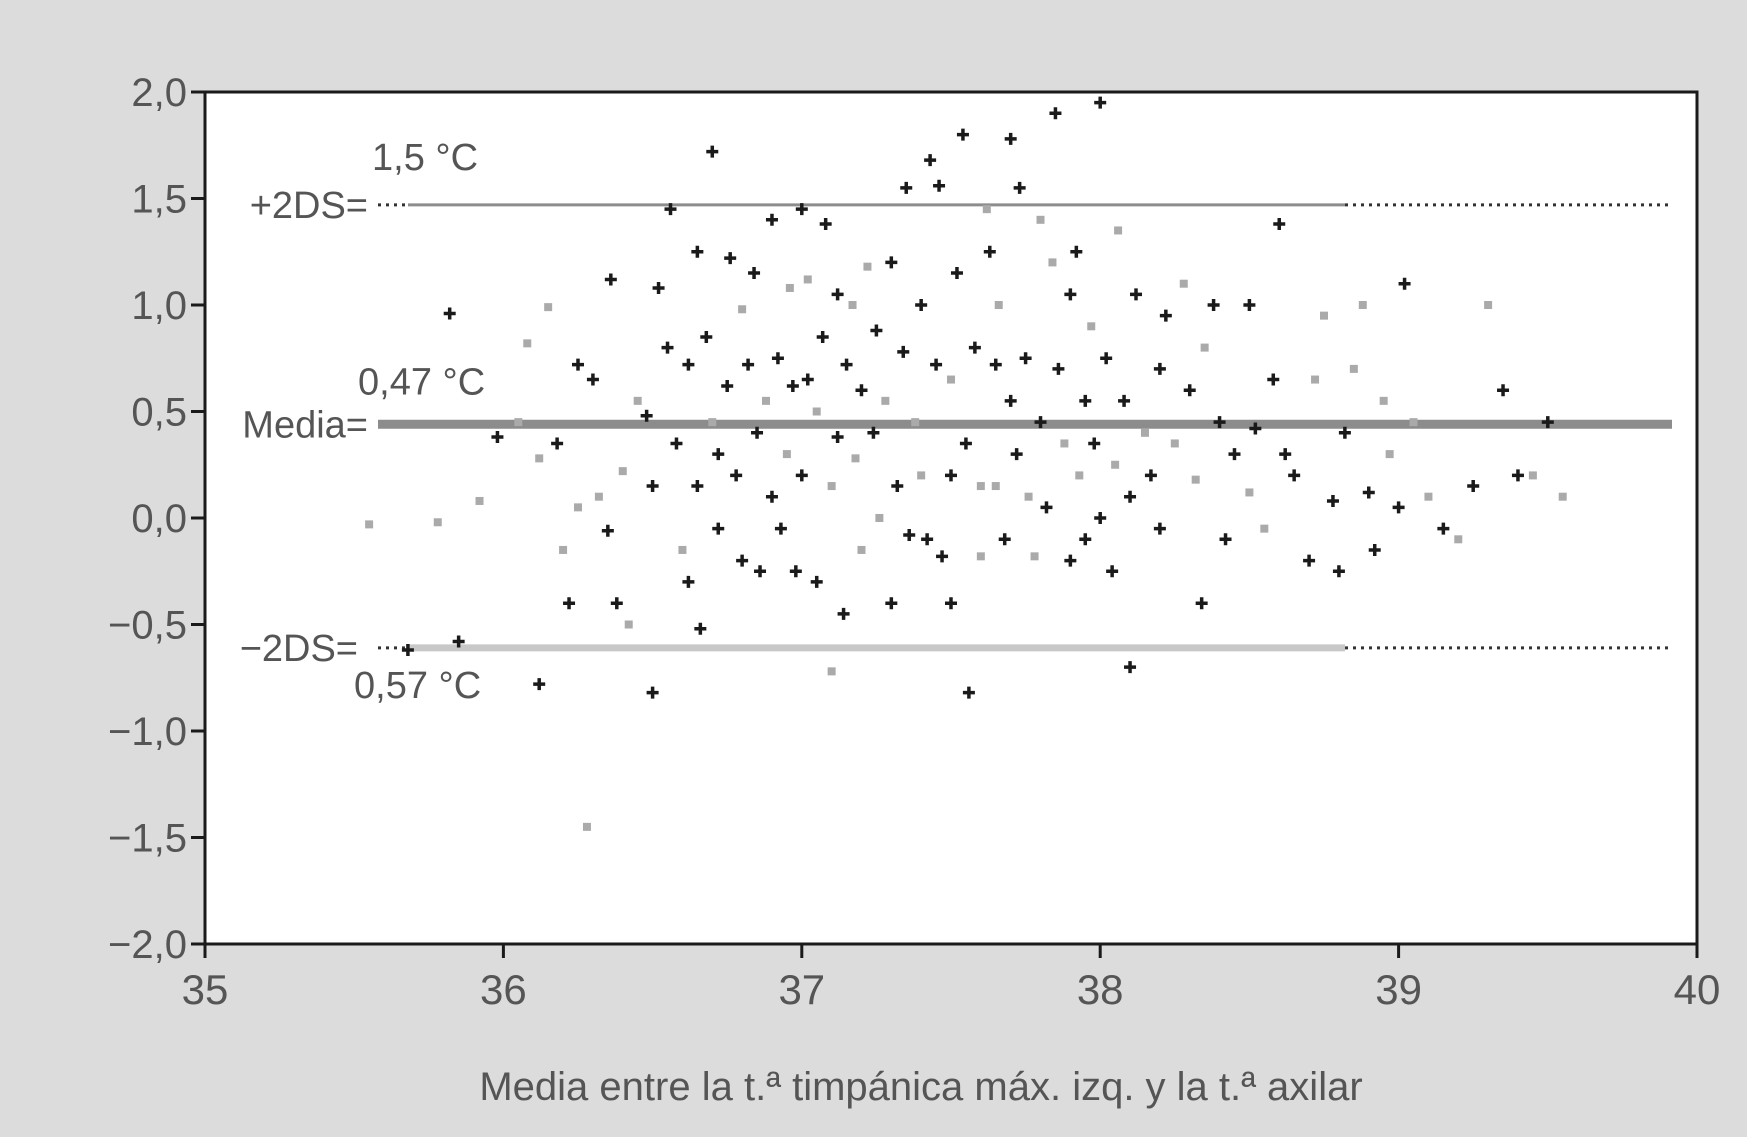 The height and width of the screenshot is (1137, 1747). Describe the element at coordinates (299, 649) in the screenshot. I see `reference-label-lower: −2DS=` at that location.